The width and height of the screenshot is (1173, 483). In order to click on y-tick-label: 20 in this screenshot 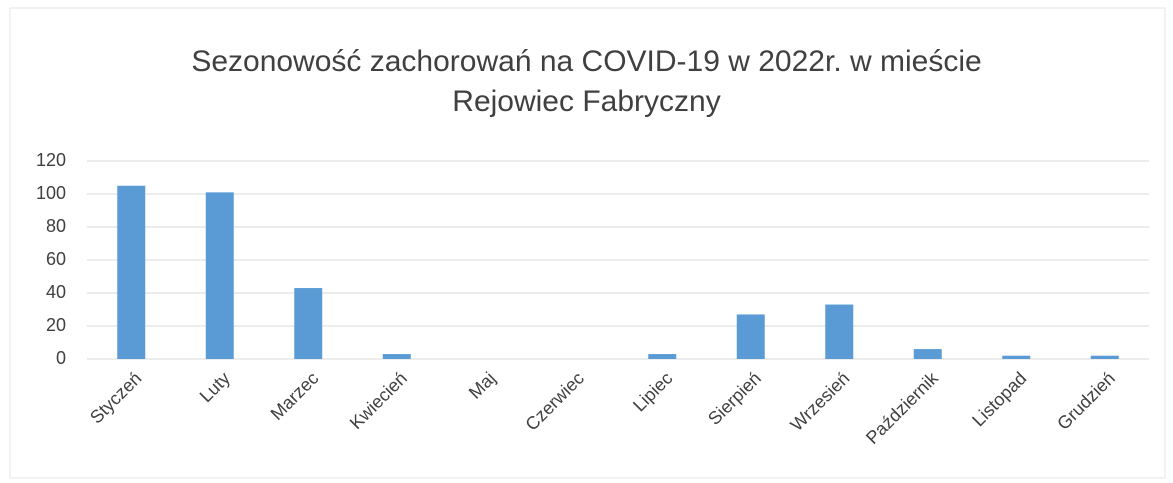, I will do `click(56, 325)`.